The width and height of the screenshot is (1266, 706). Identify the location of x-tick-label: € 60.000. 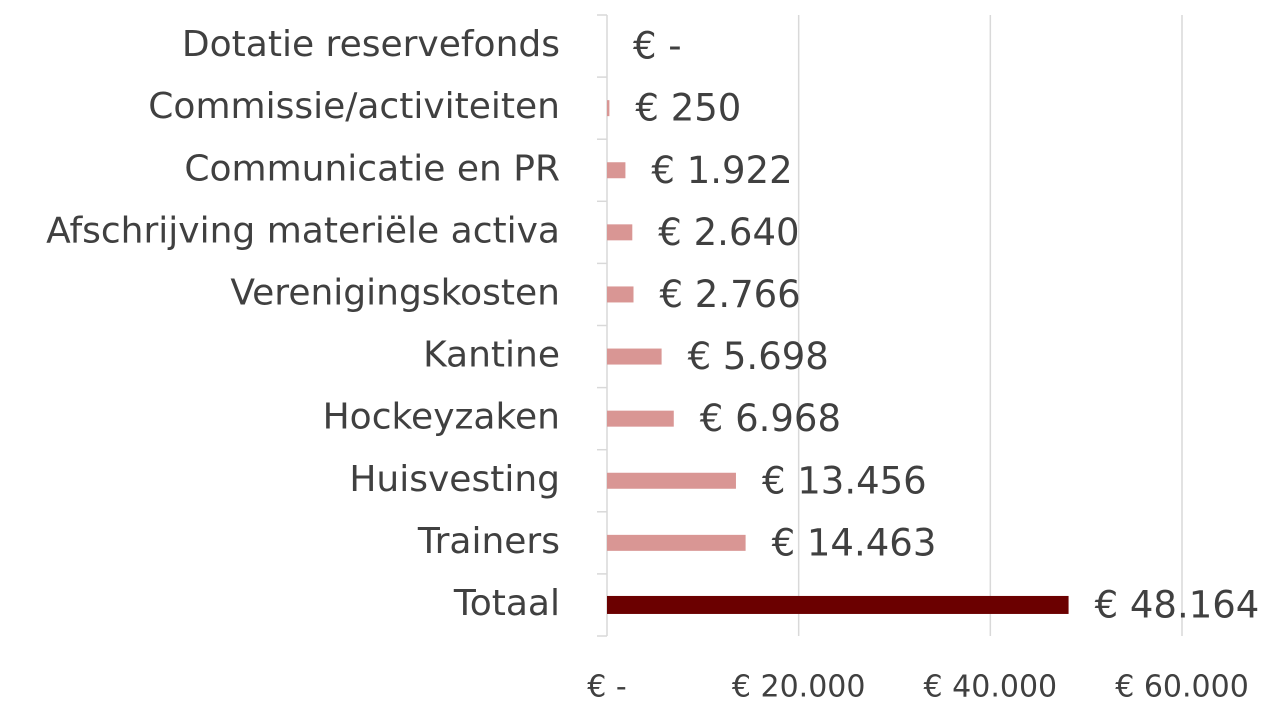
(1182, 686).